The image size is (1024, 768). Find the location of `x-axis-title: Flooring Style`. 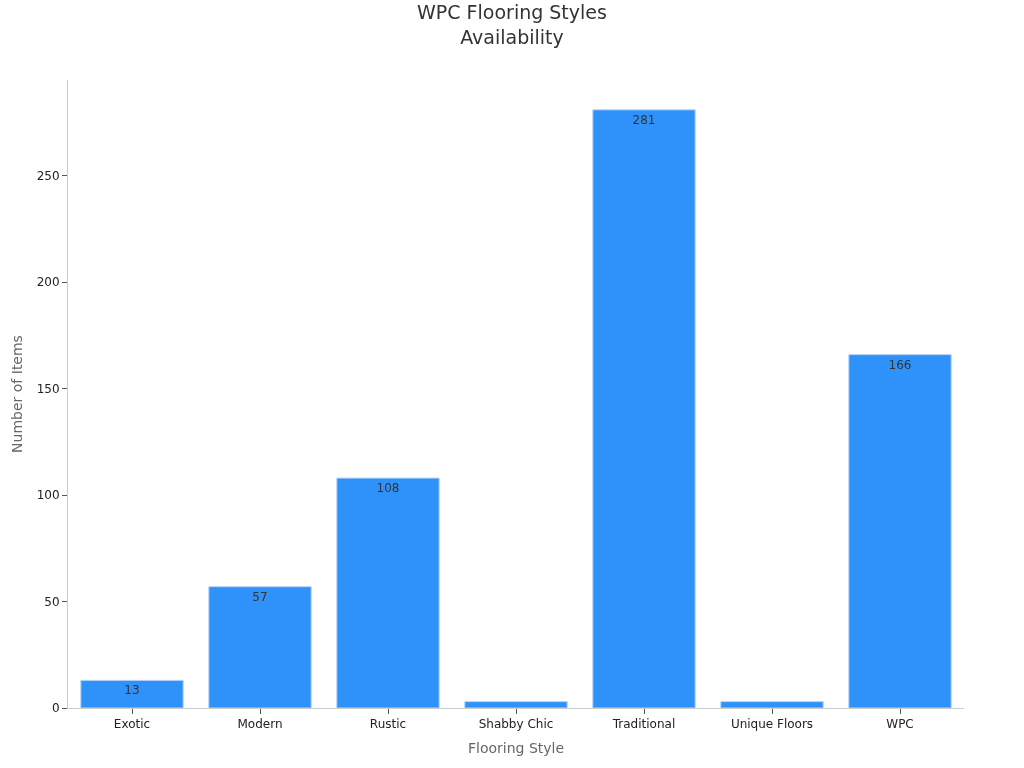

x-axis-title: Flooring Style is located at coordinates (516, 747).